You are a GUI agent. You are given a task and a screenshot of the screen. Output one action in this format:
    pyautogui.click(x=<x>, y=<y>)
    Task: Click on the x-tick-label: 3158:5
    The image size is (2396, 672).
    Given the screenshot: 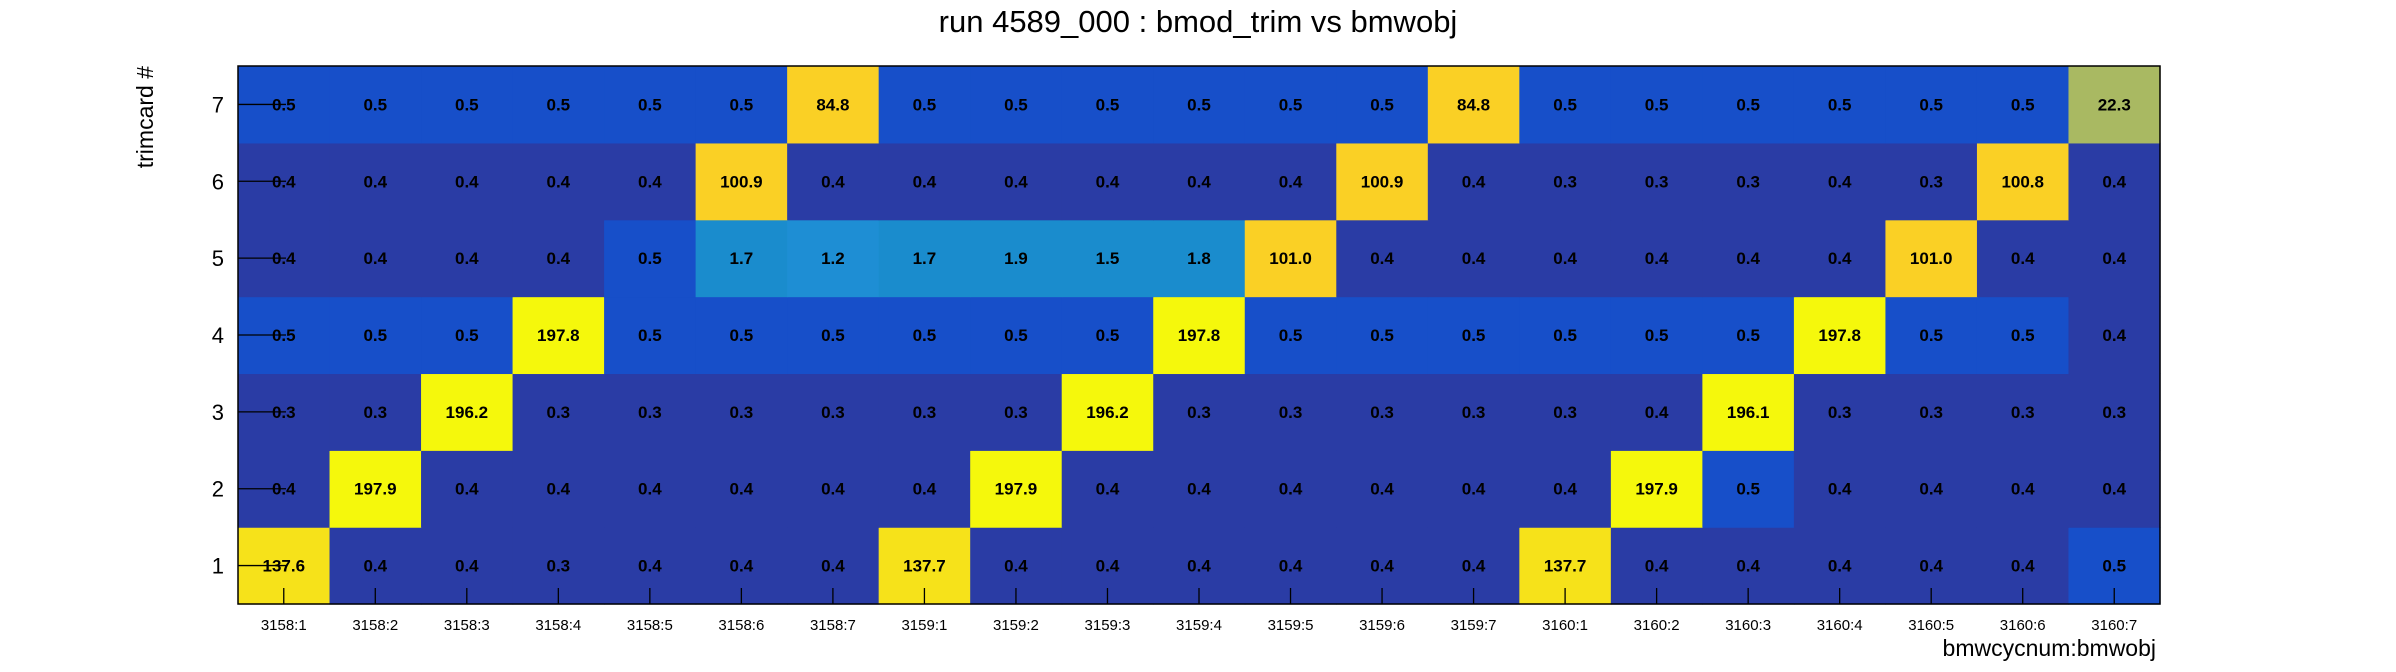 What is the action you would take?
    pyautogui.click(x=650, y=625)
    